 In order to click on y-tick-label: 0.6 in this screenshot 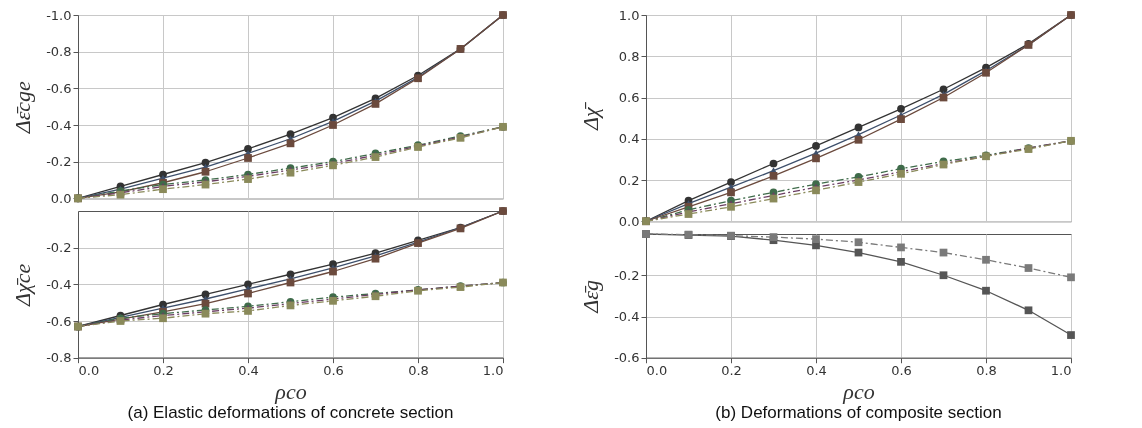, I will do `click(629, 97)`.